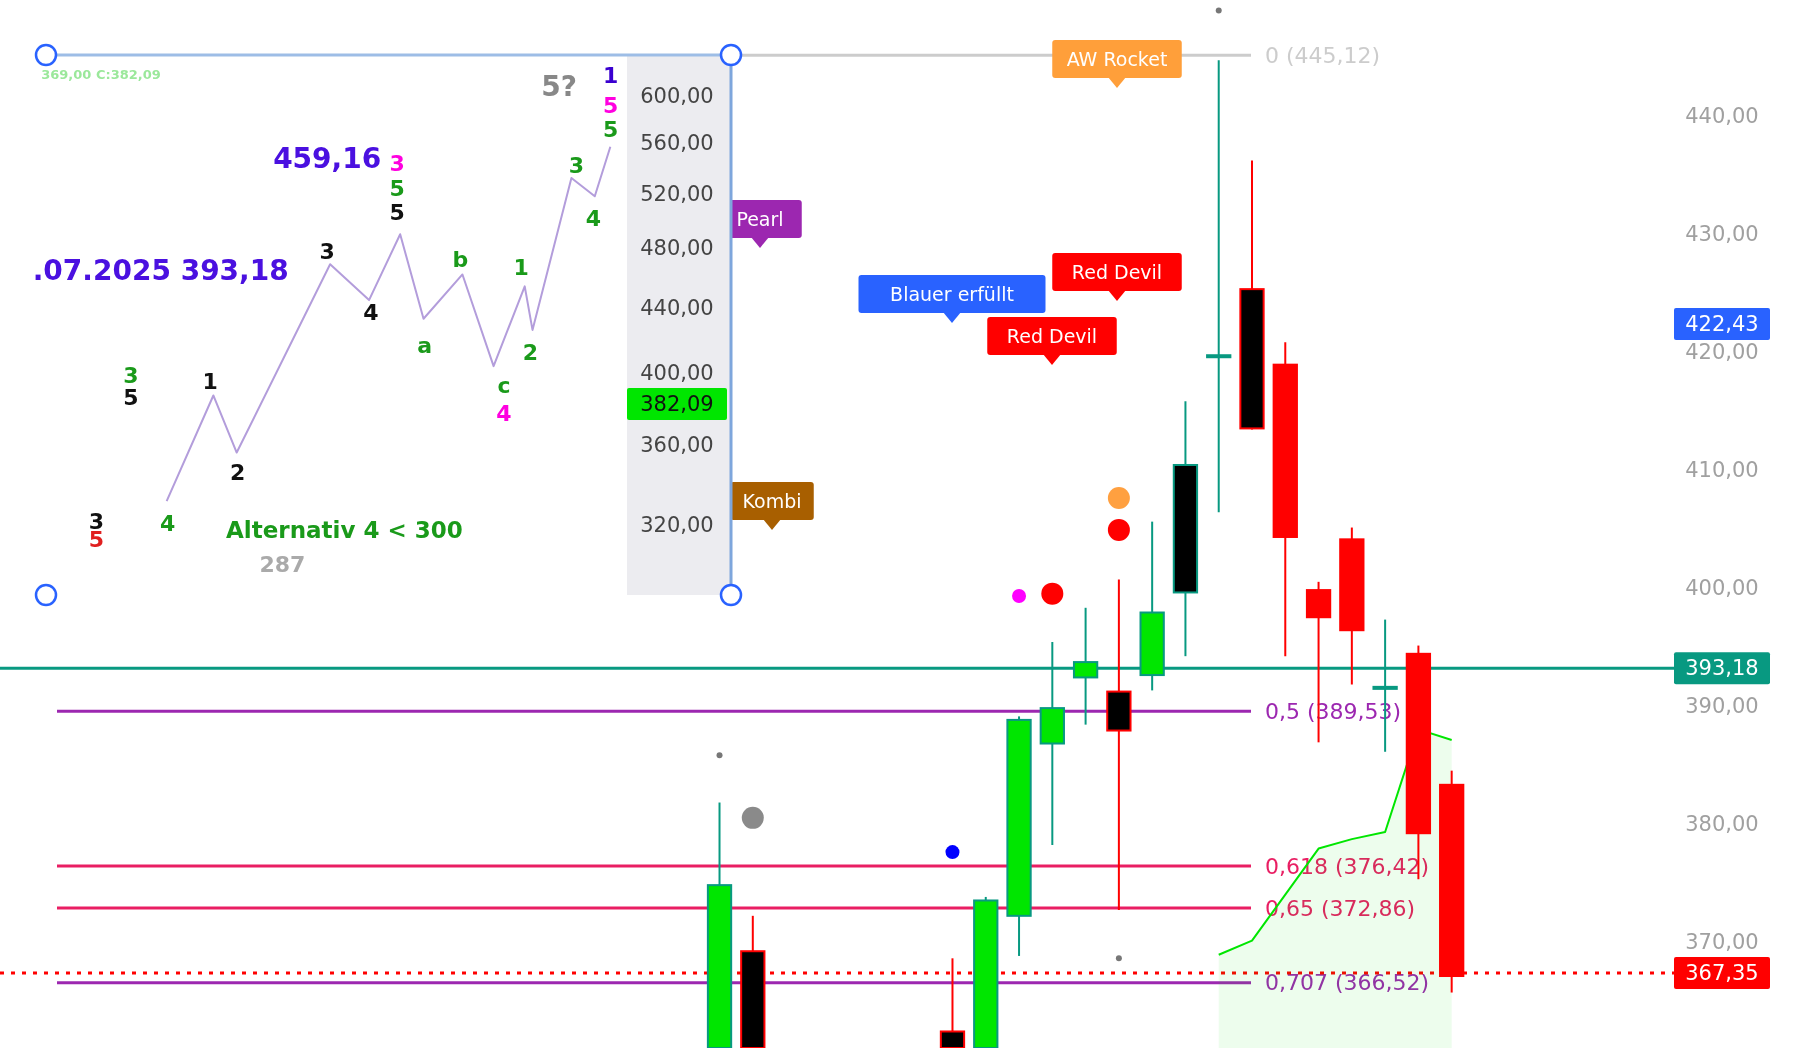 The image size is (1800, 1048). I want to click on y-tick-label: 520,00, so click(677, 193).